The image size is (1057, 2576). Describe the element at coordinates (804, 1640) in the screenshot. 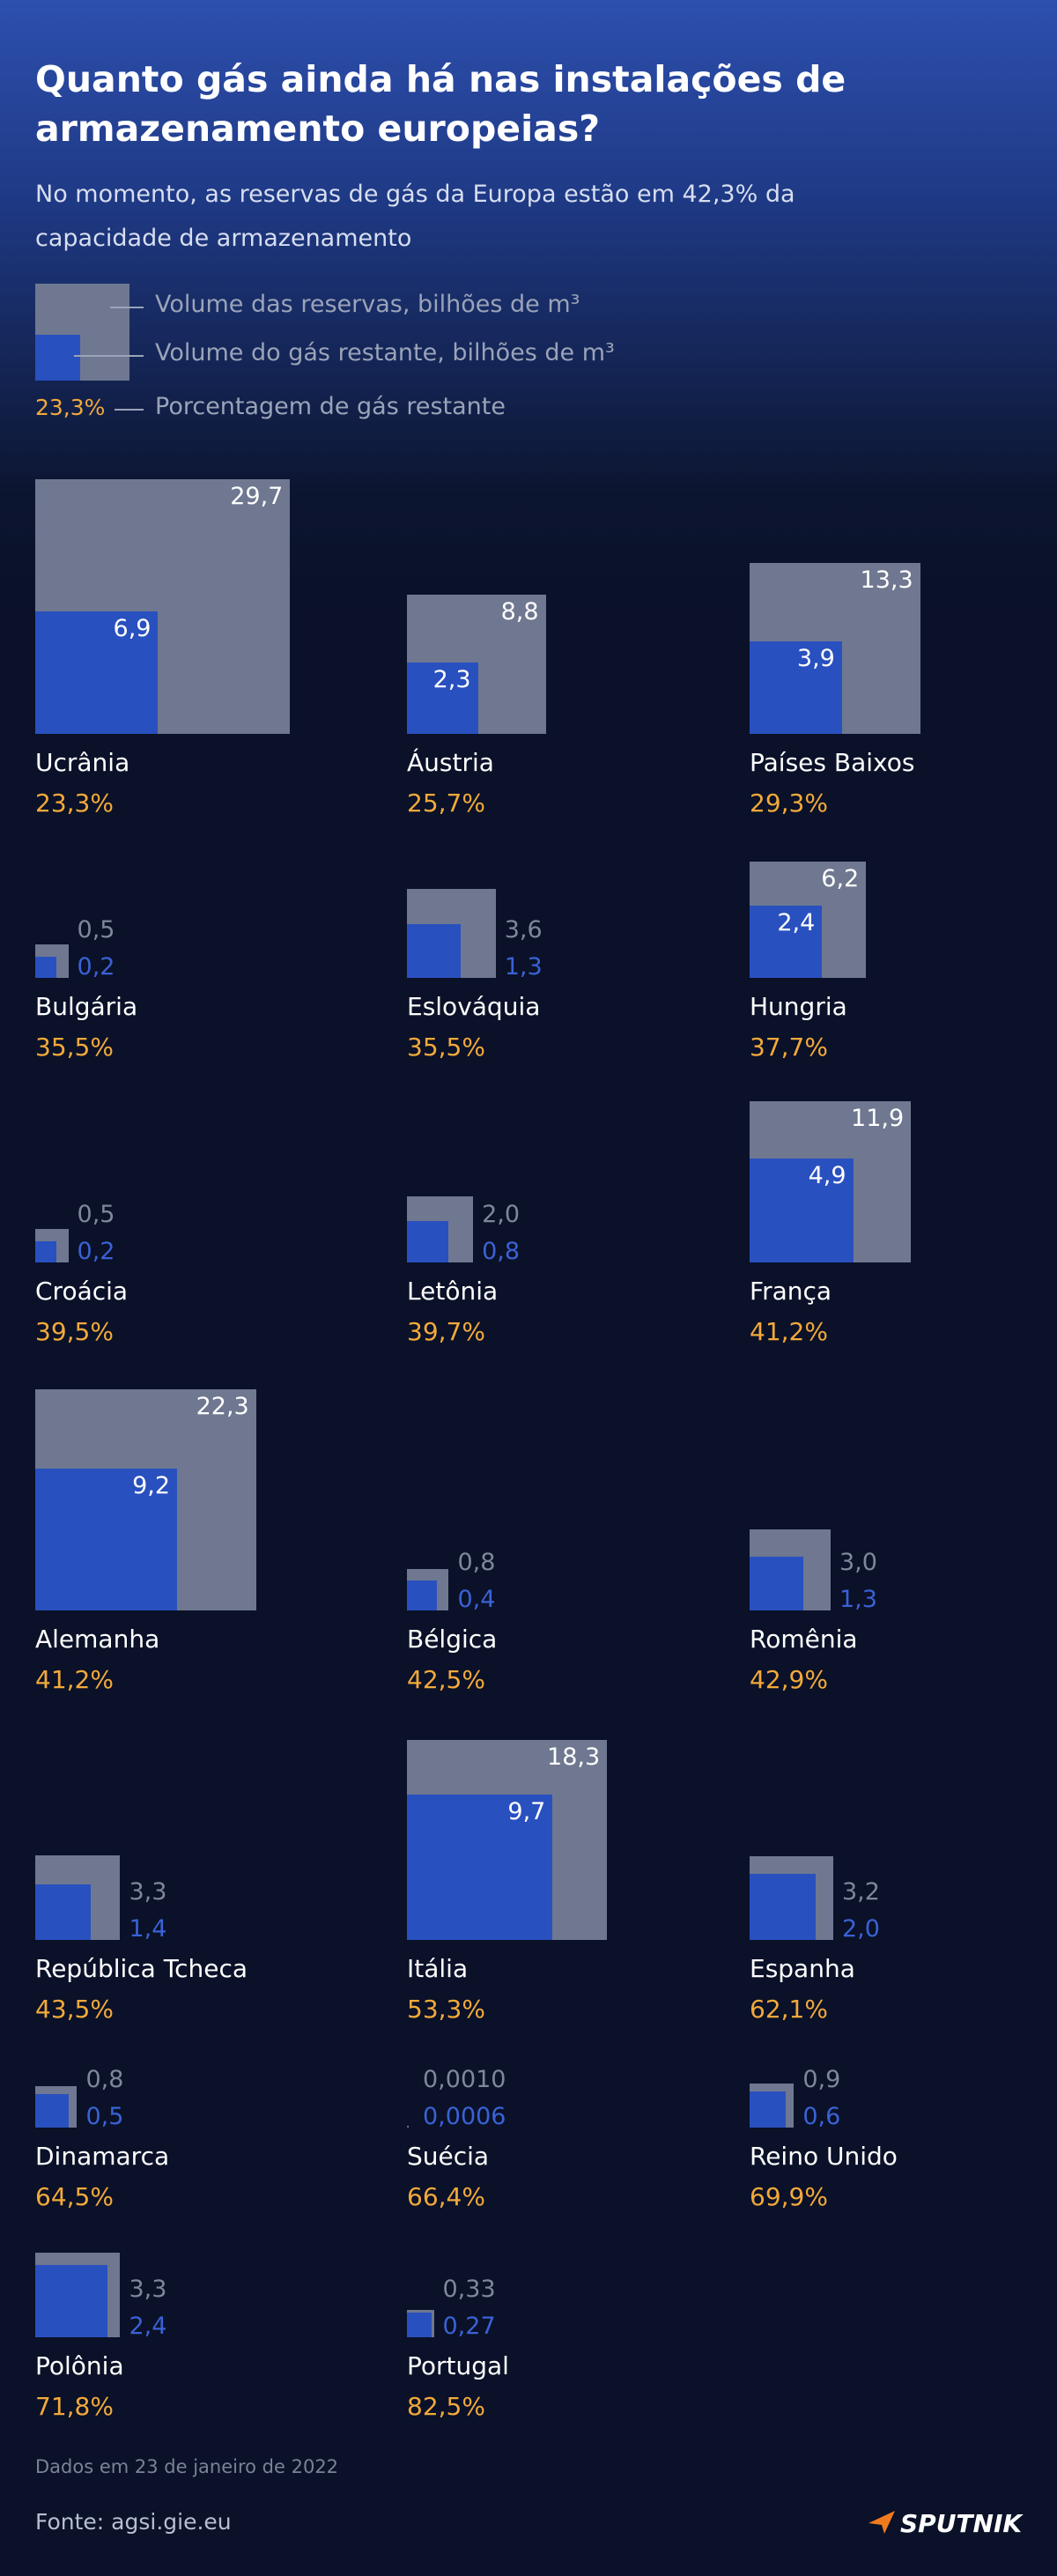

I see `country-name: Romênia` at that location.